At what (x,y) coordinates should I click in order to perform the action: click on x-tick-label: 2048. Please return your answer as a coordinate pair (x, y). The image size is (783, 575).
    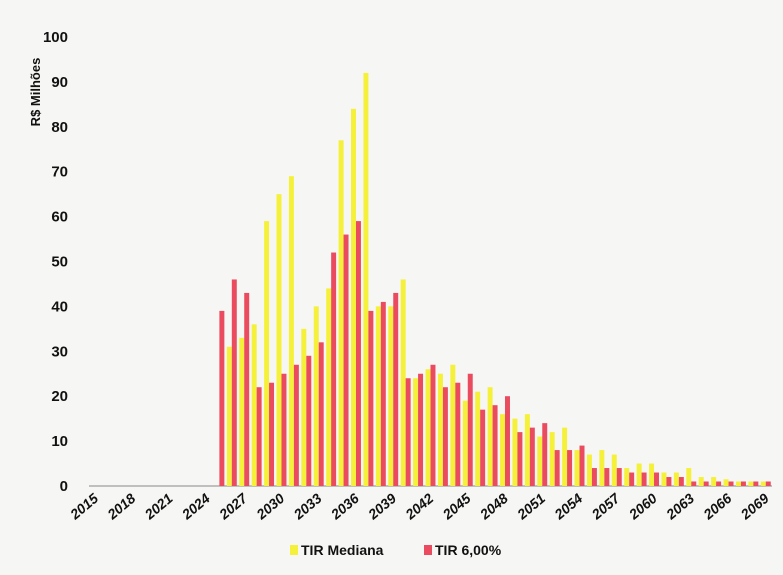
    Looking at the image, I should click on (493, 506).